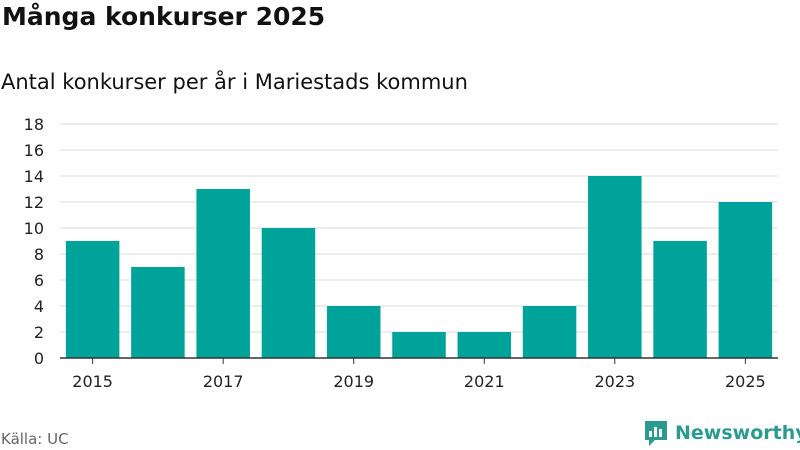  Describe the element at coordinates (164, 16) in the screenshot. I see `chart-title: Många konkurser 2025` at that location.